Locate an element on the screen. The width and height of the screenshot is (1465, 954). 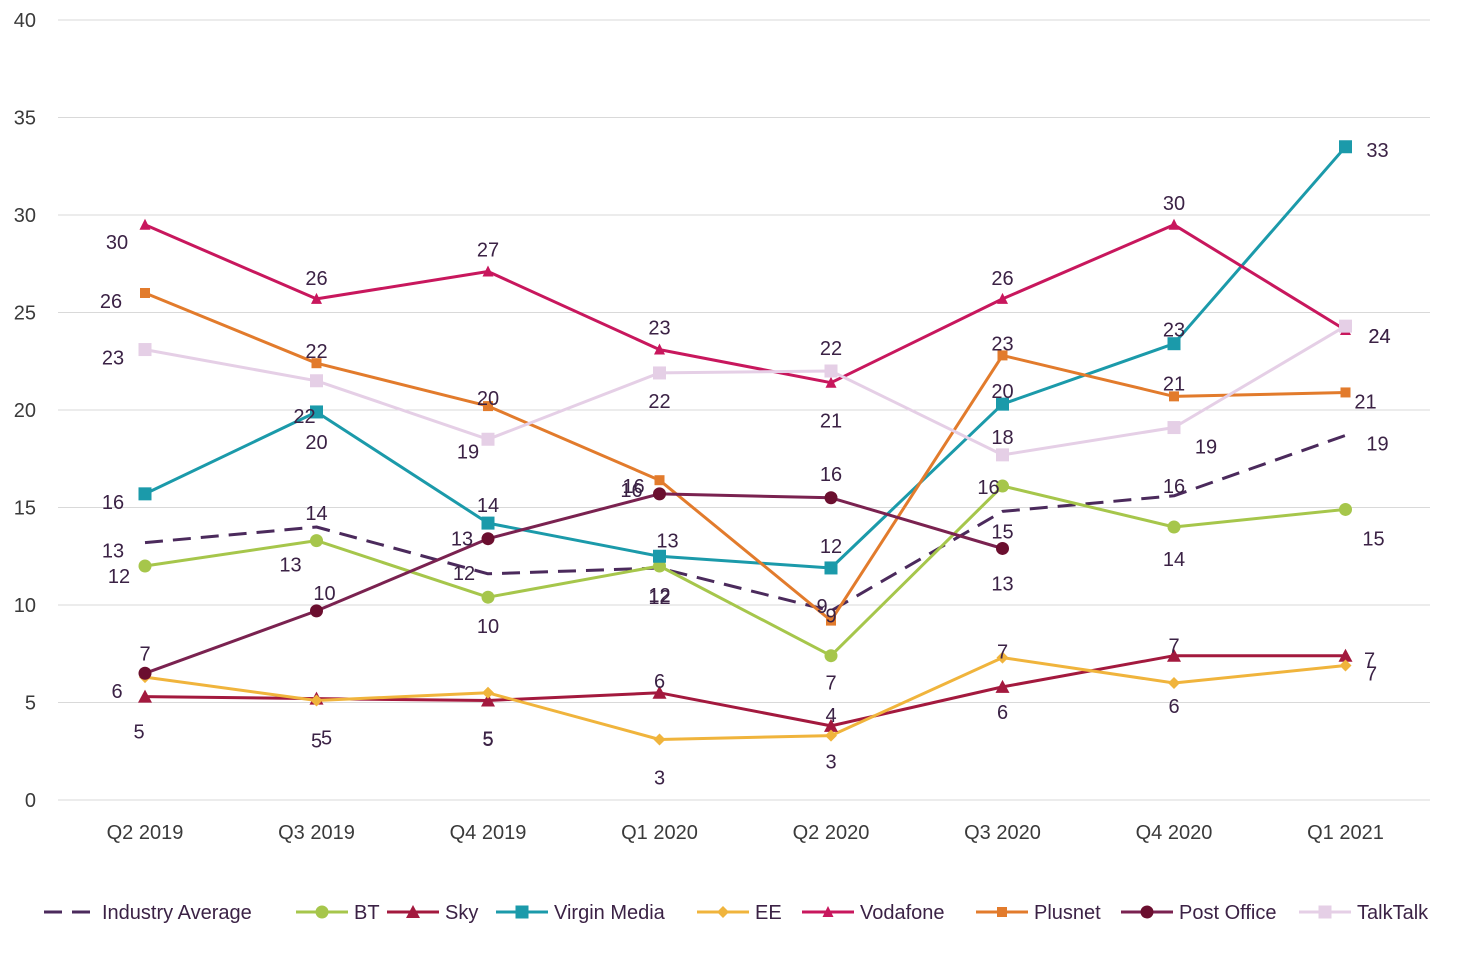
legend-item: Industry Average is located at coordinates (148, 913).